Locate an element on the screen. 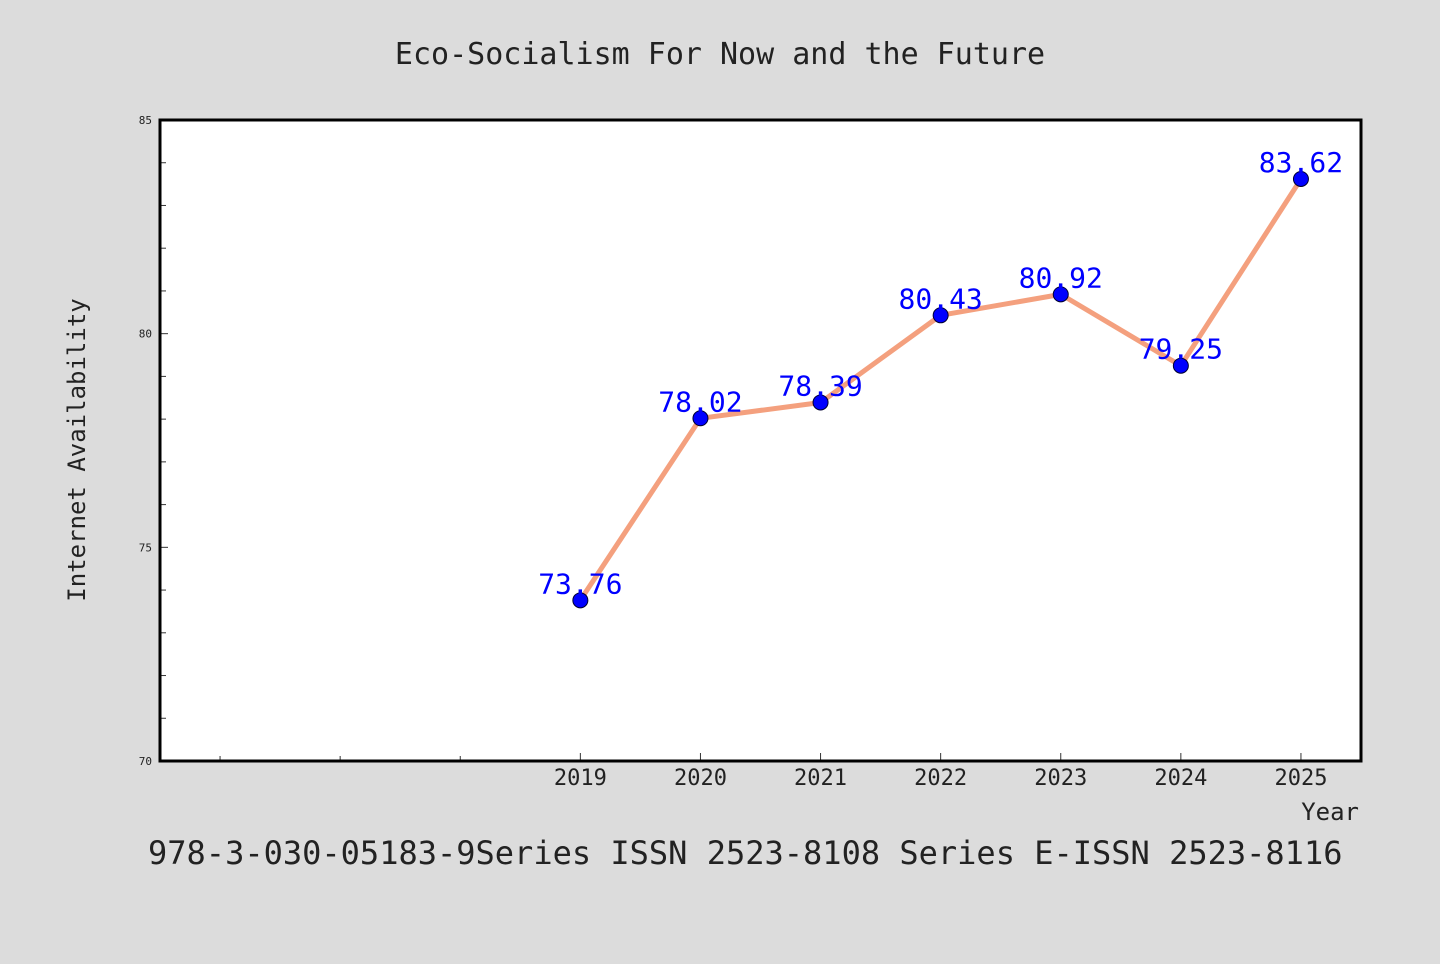 This screenshot has height=964, width=1440. x-tick-label: 2019 is located at coordinates (580, 778).